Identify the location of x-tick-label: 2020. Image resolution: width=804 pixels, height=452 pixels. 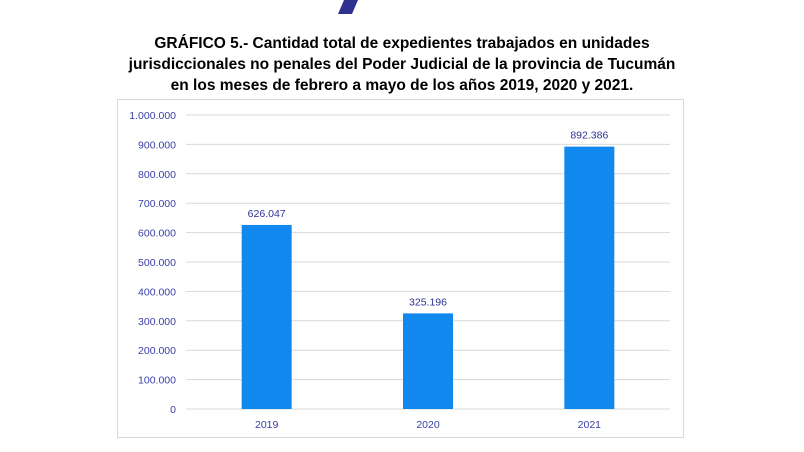
(428, 425).